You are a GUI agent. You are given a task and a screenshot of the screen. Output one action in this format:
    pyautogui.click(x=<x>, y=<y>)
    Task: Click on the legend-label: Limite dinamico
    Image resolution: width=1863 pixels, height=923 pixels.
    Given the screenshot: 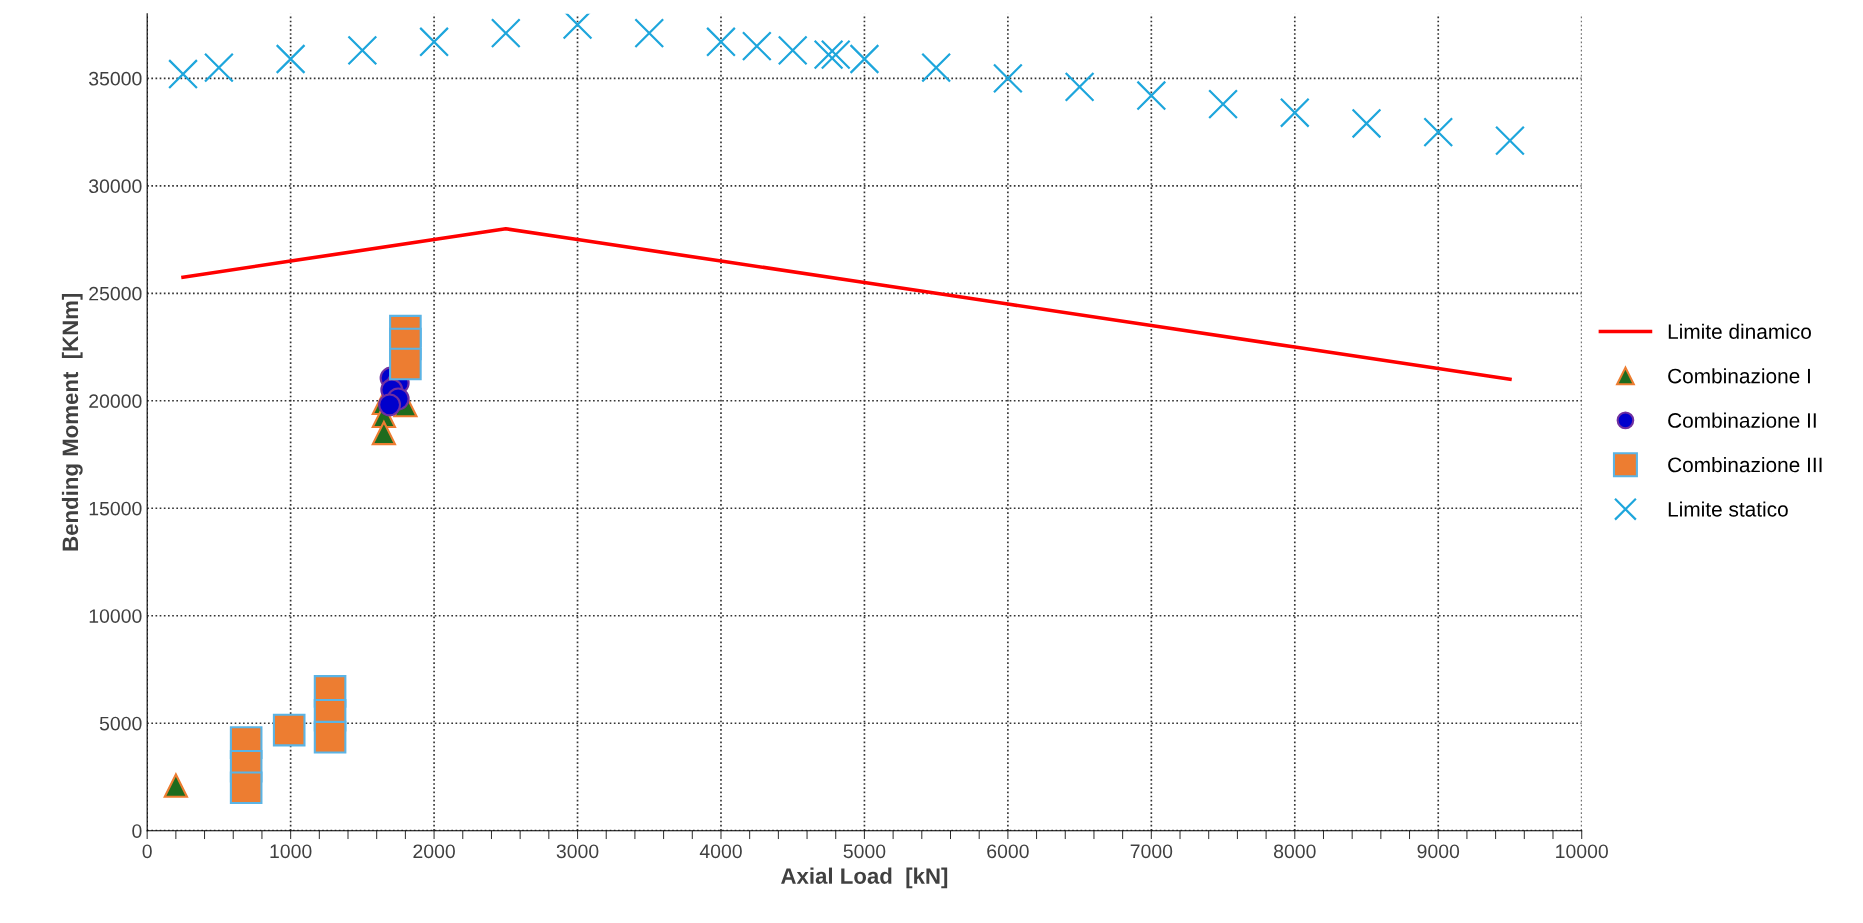 What is the action you would take?
    pyautogui.click(x=1739, y=331)
    